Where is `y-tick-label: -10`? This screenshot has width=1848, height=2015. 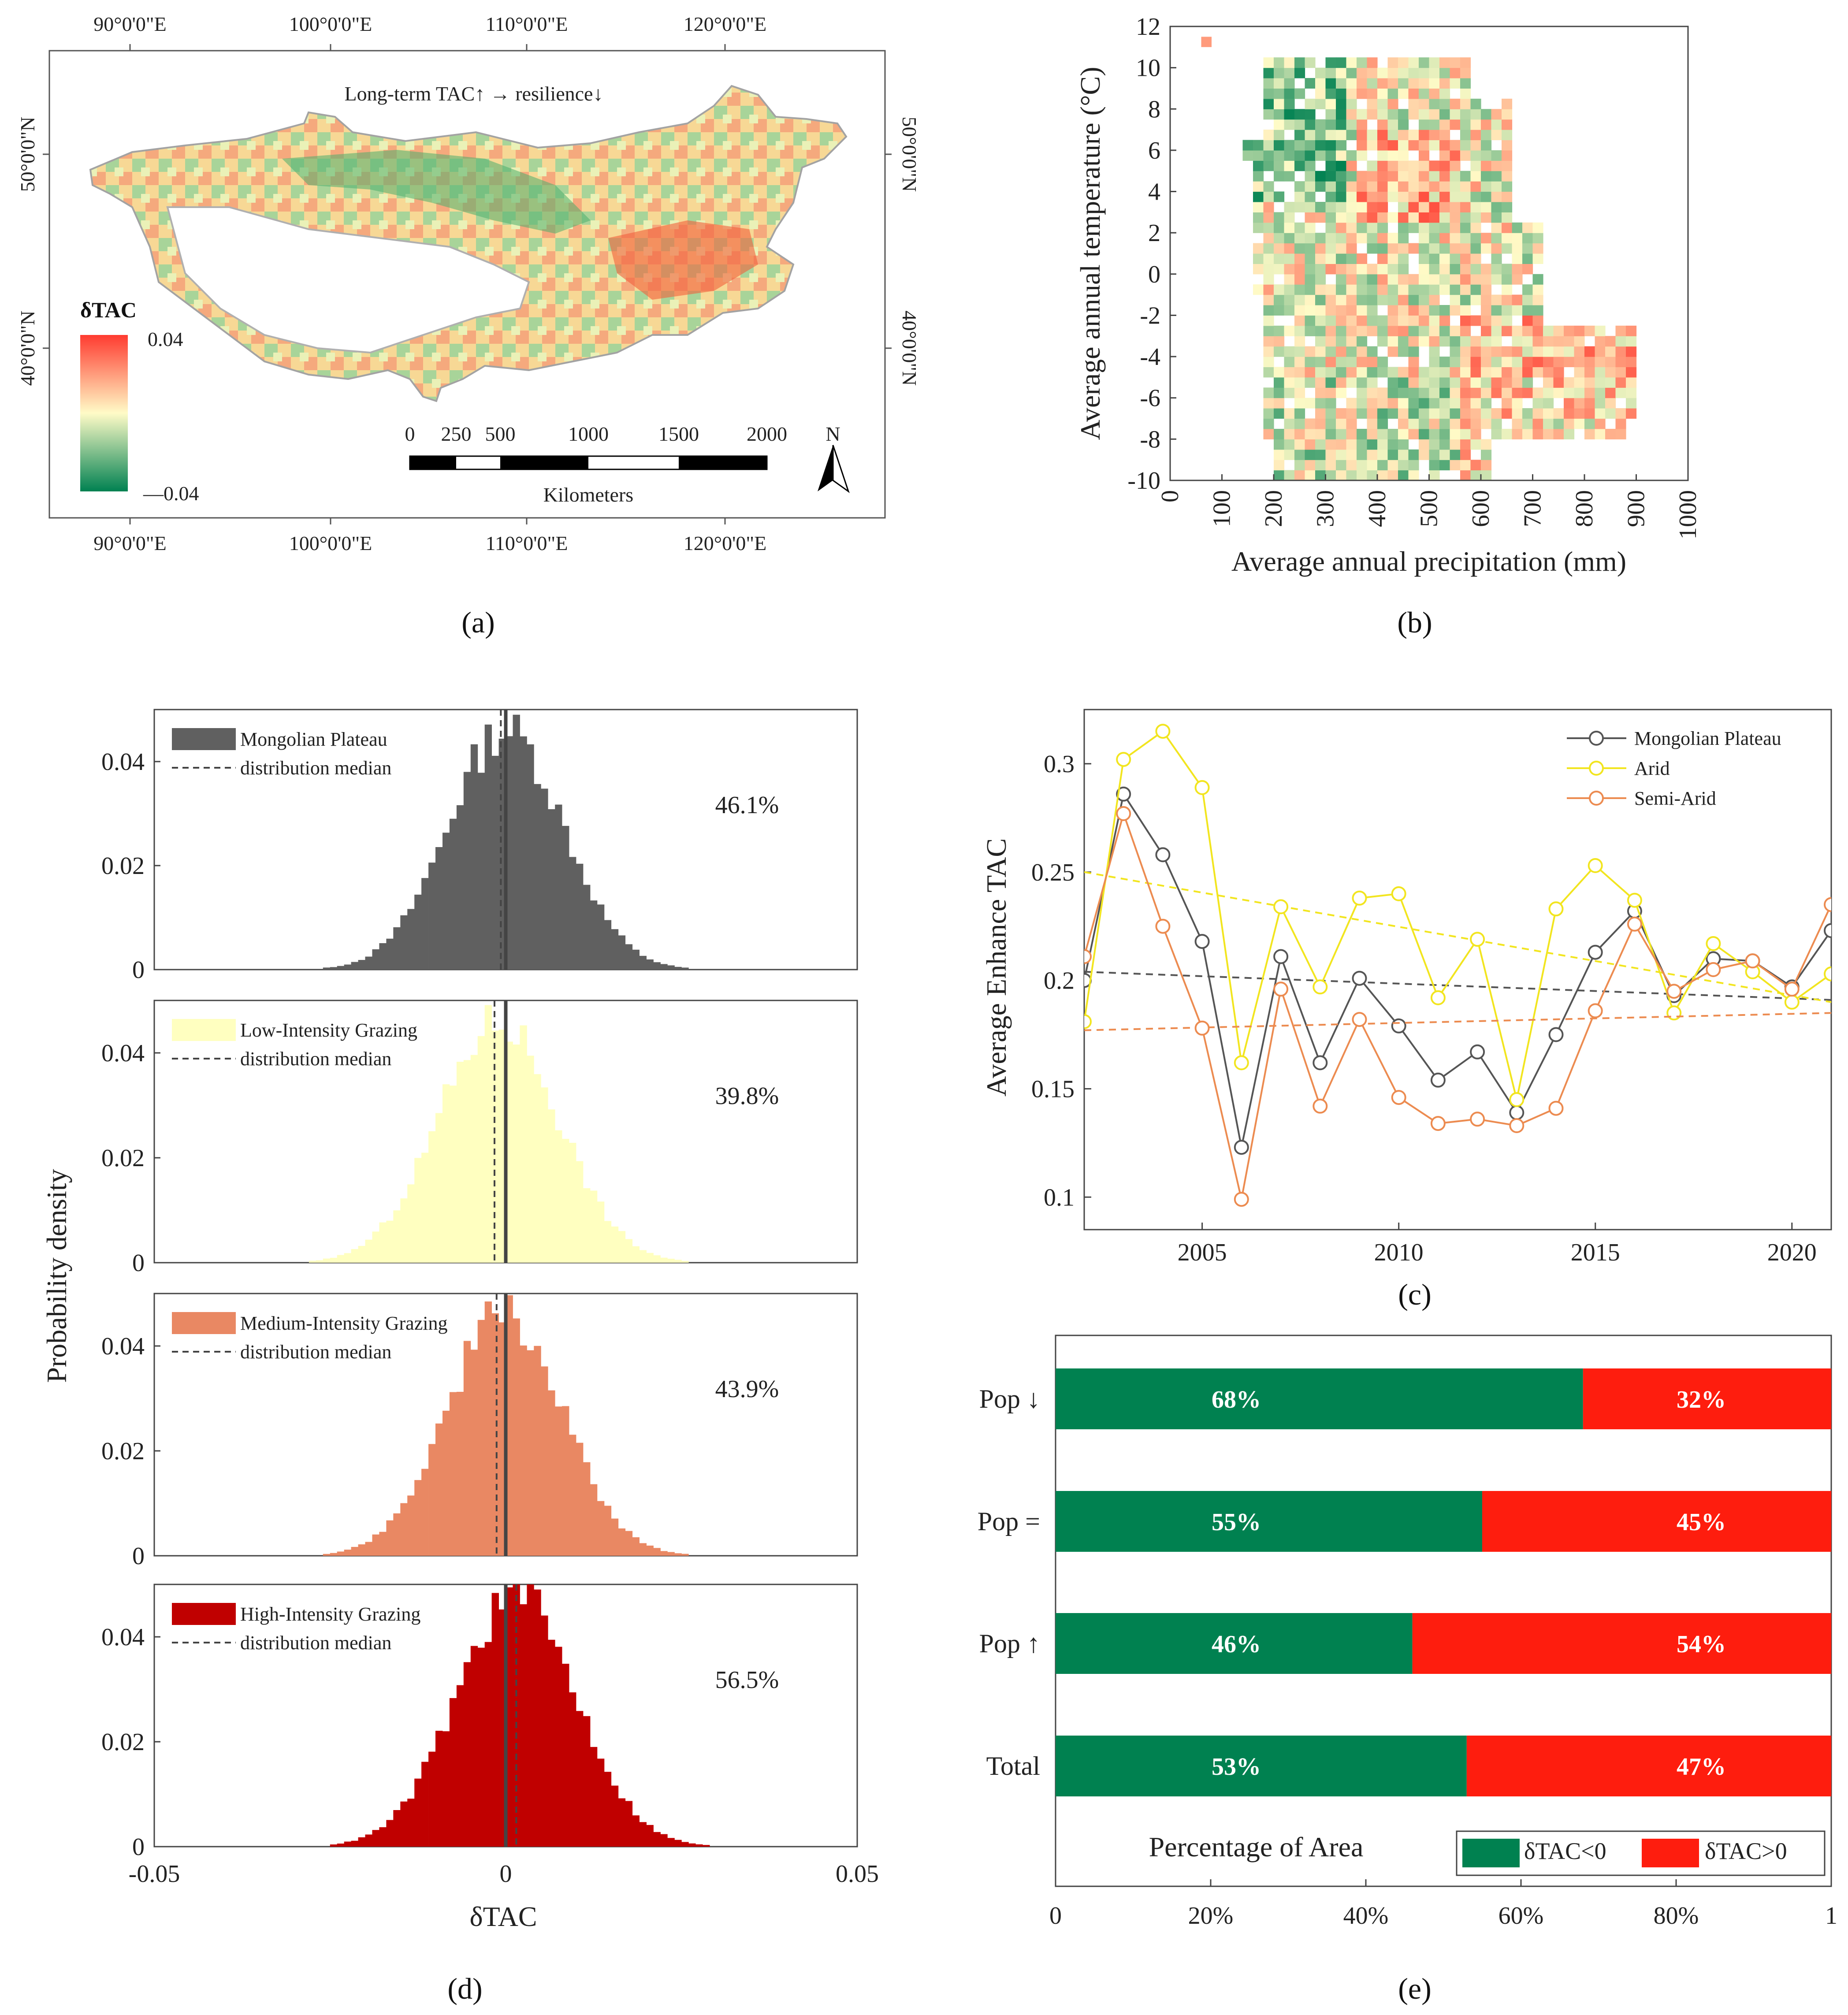
y-tick-label: -10 is located at coordinates (1143, 480).